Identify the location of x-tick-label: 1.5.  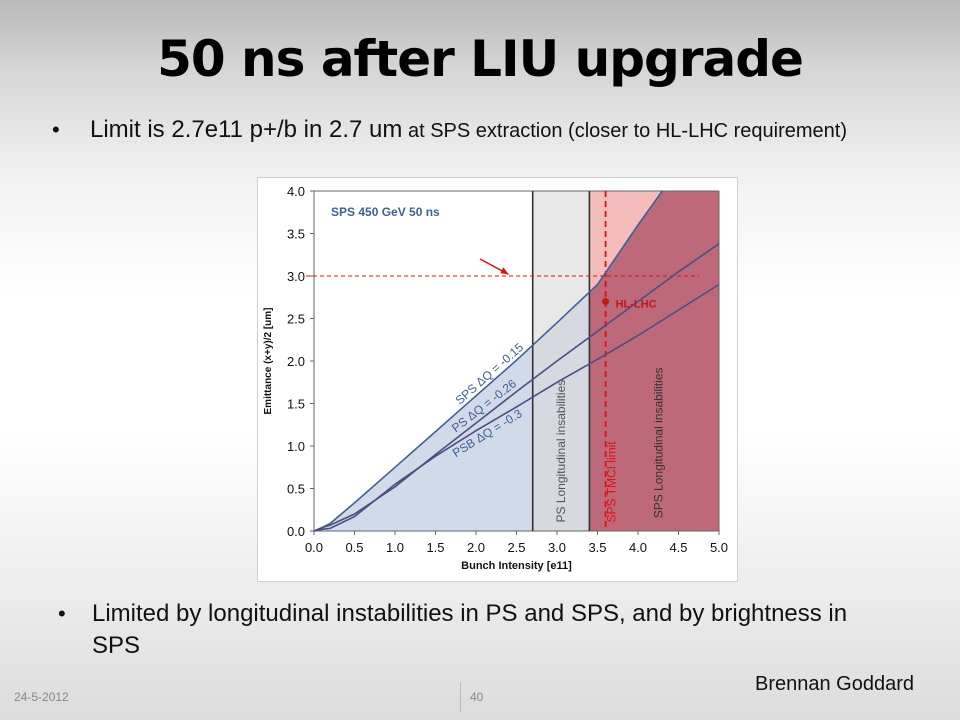
(435, 547).